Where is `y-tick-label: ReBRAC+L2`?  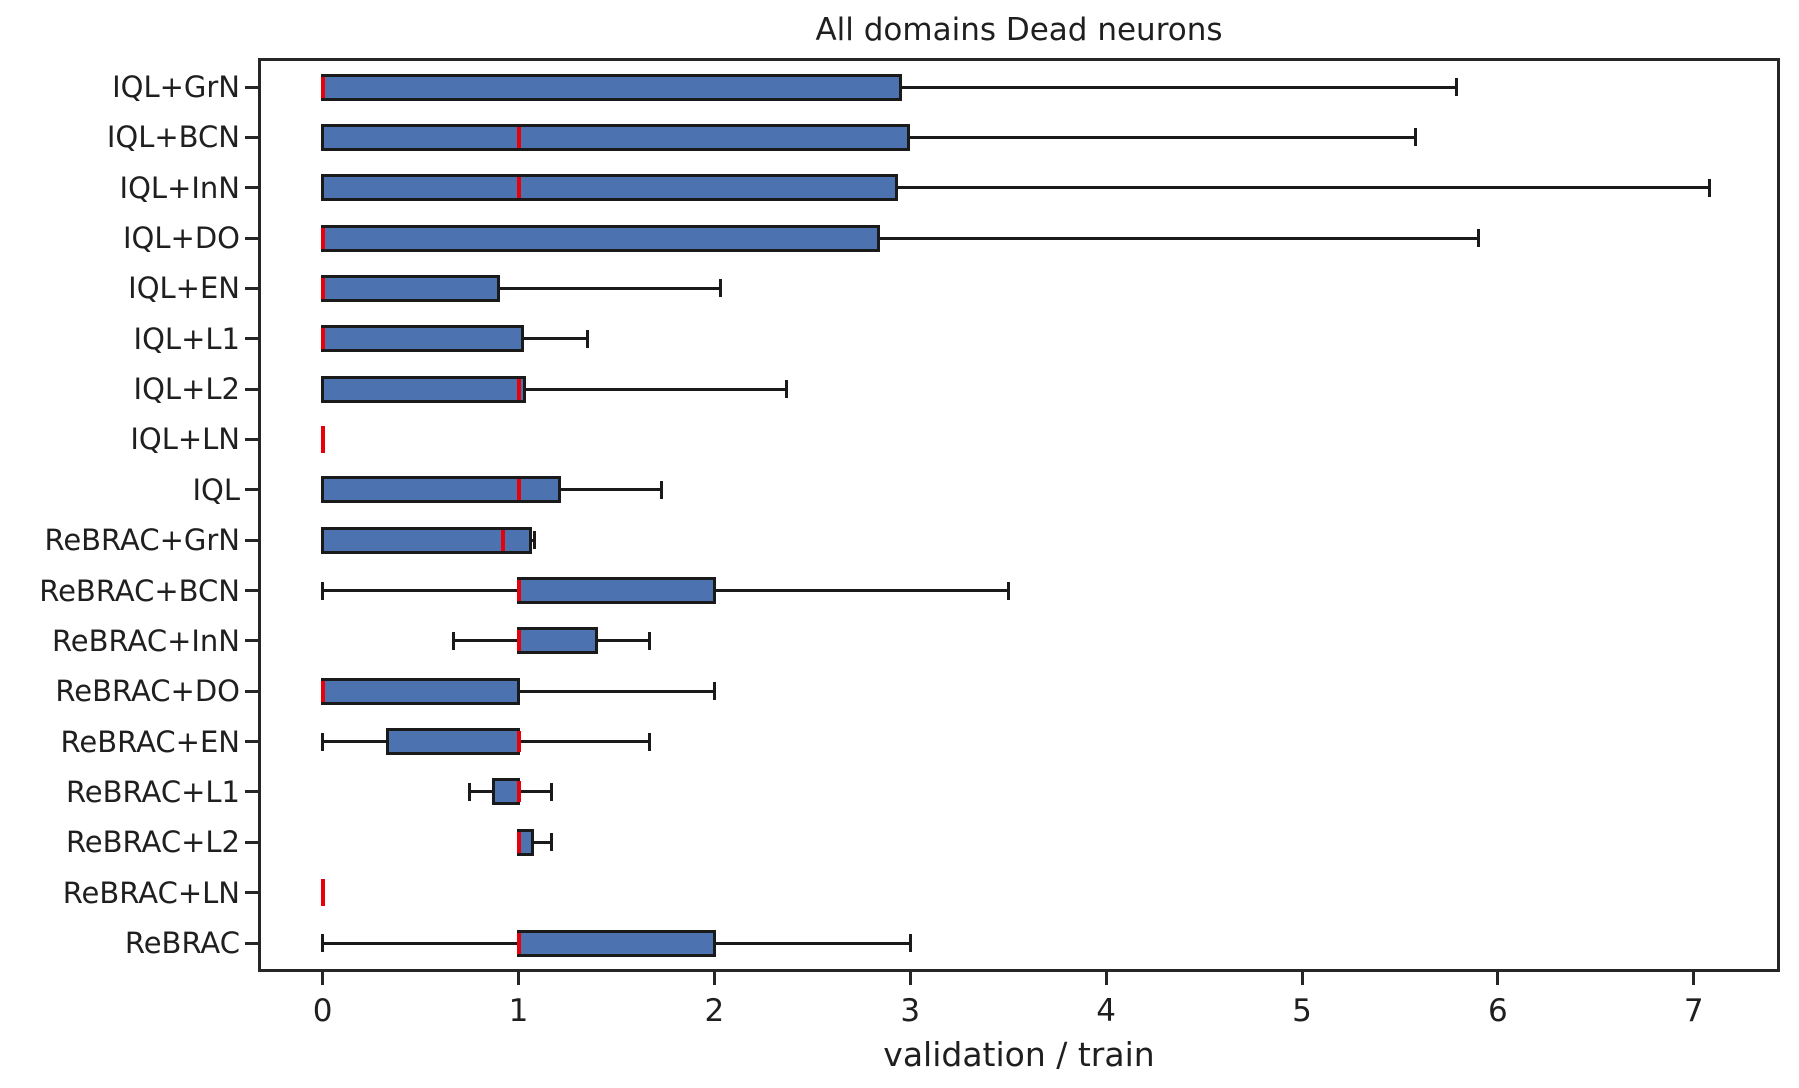 y-tick-label: ReBRAC+L2 is located at coordinates (152, 842).